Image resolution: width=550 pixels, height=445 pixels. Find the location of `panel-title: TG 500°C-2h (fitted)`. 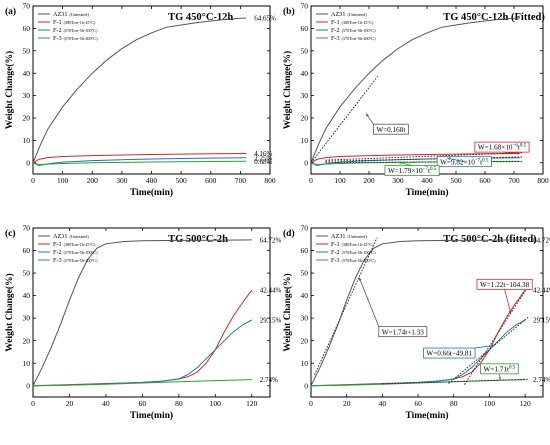

panel-title: TG 500°C-2h (fitted) is located at coordinates (490, 239).